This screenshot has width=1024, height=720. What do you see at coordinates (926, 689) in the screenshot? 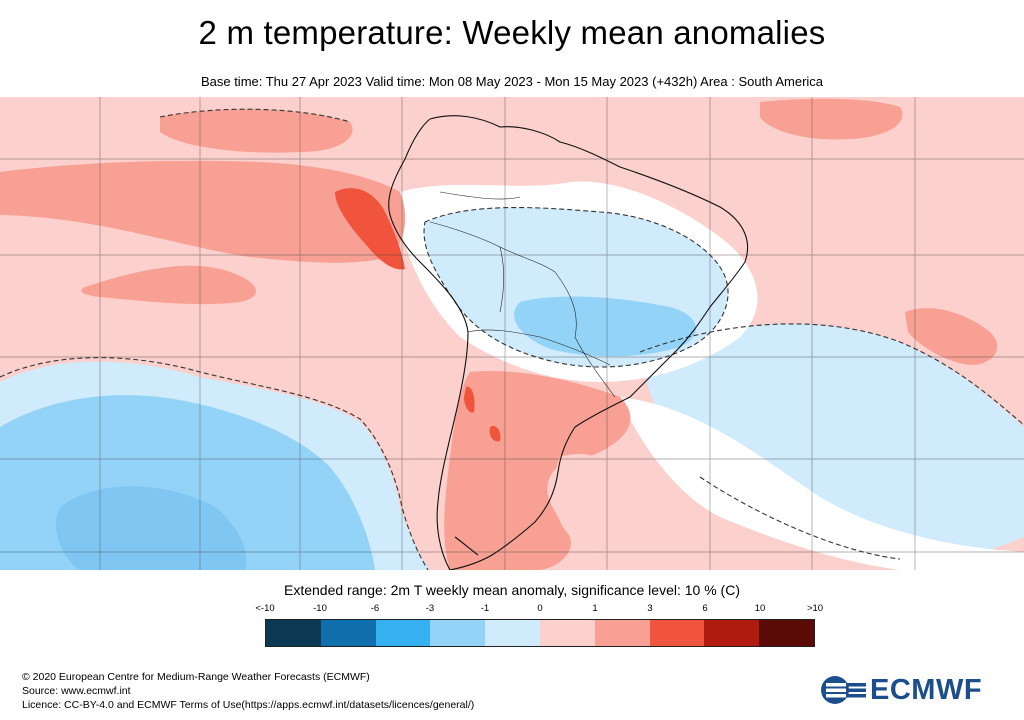
I see `ecmwf-logo-text: ECMWF` at bounding box center [926, 689].